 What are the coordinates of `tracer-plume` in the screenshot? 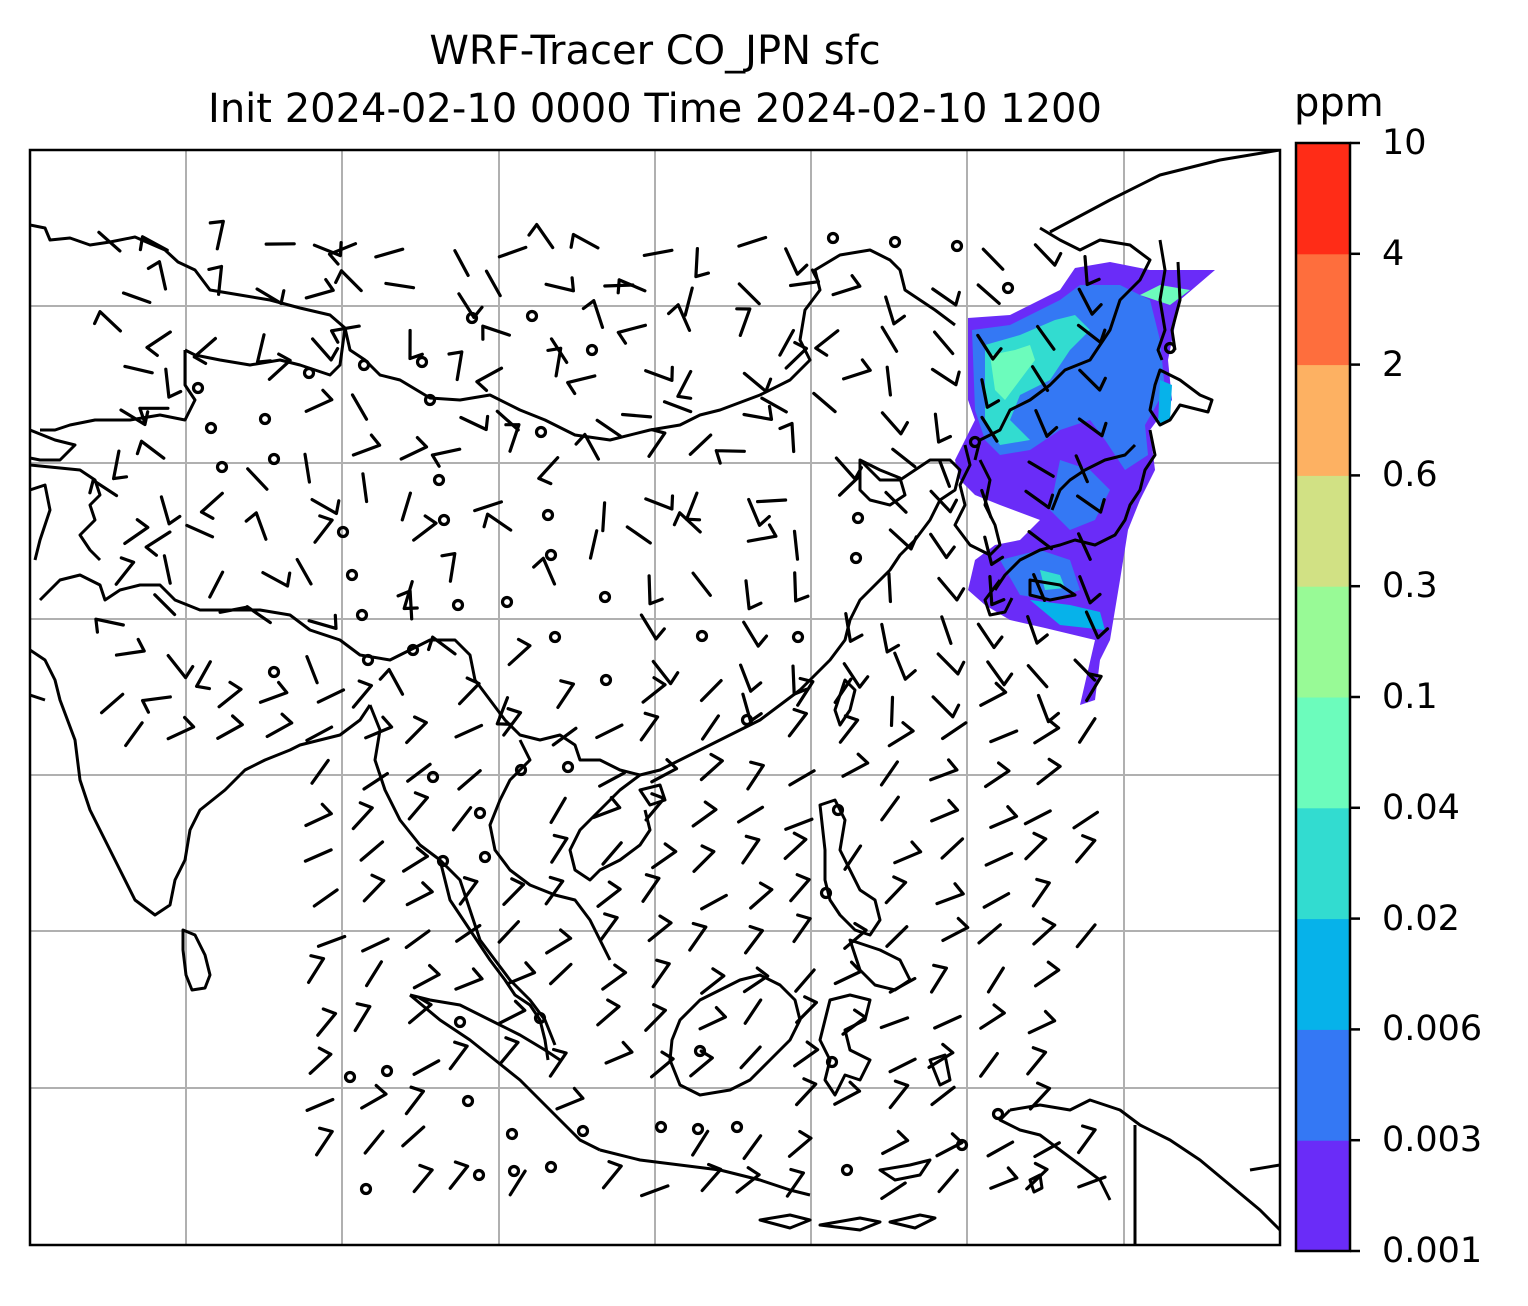 It's located at (1085, 483).